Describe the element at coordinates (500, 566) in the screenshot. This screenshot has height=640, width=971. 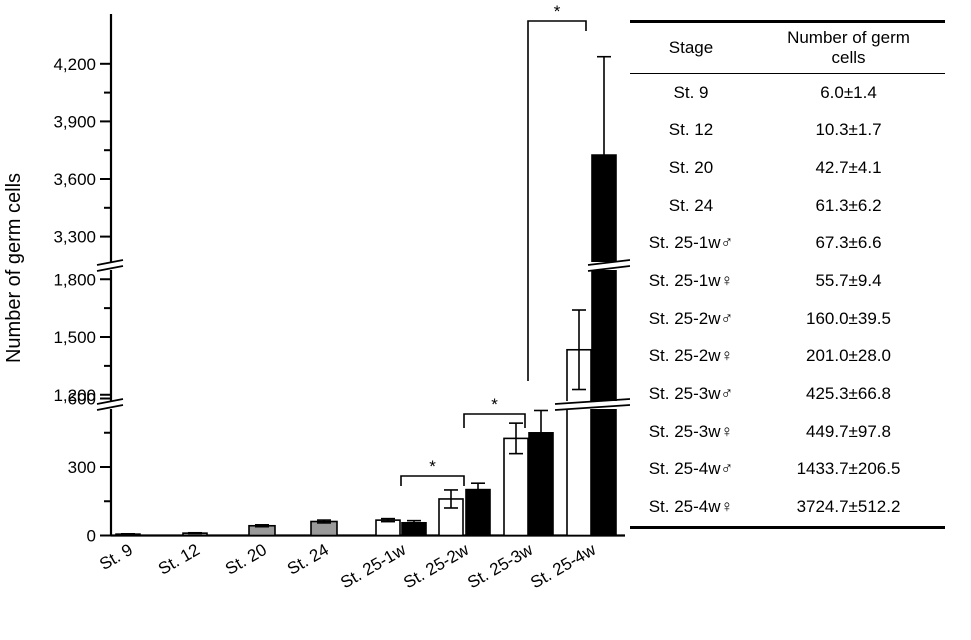
I see `x-tick-label: St. 25-3w` at that location.